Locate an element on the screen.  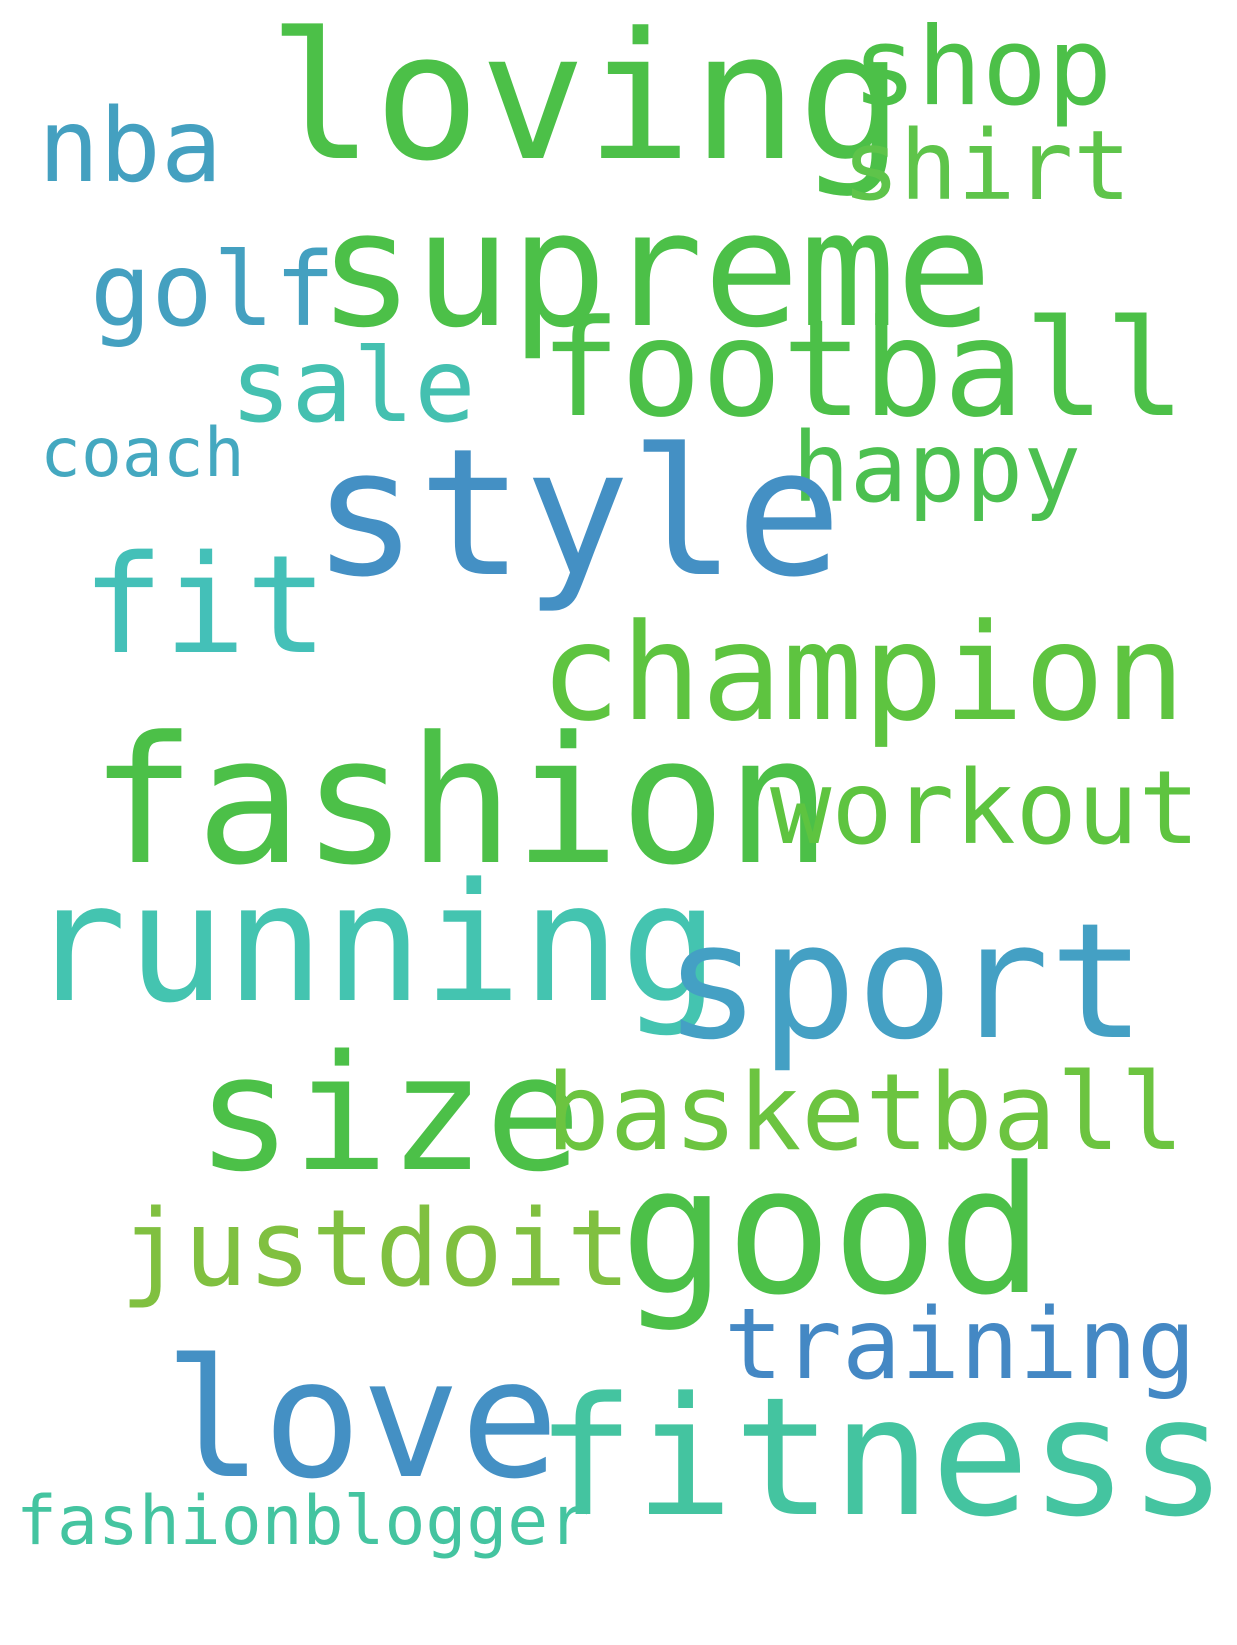
word-supreme: supreme is located at coordinates (655, 269).